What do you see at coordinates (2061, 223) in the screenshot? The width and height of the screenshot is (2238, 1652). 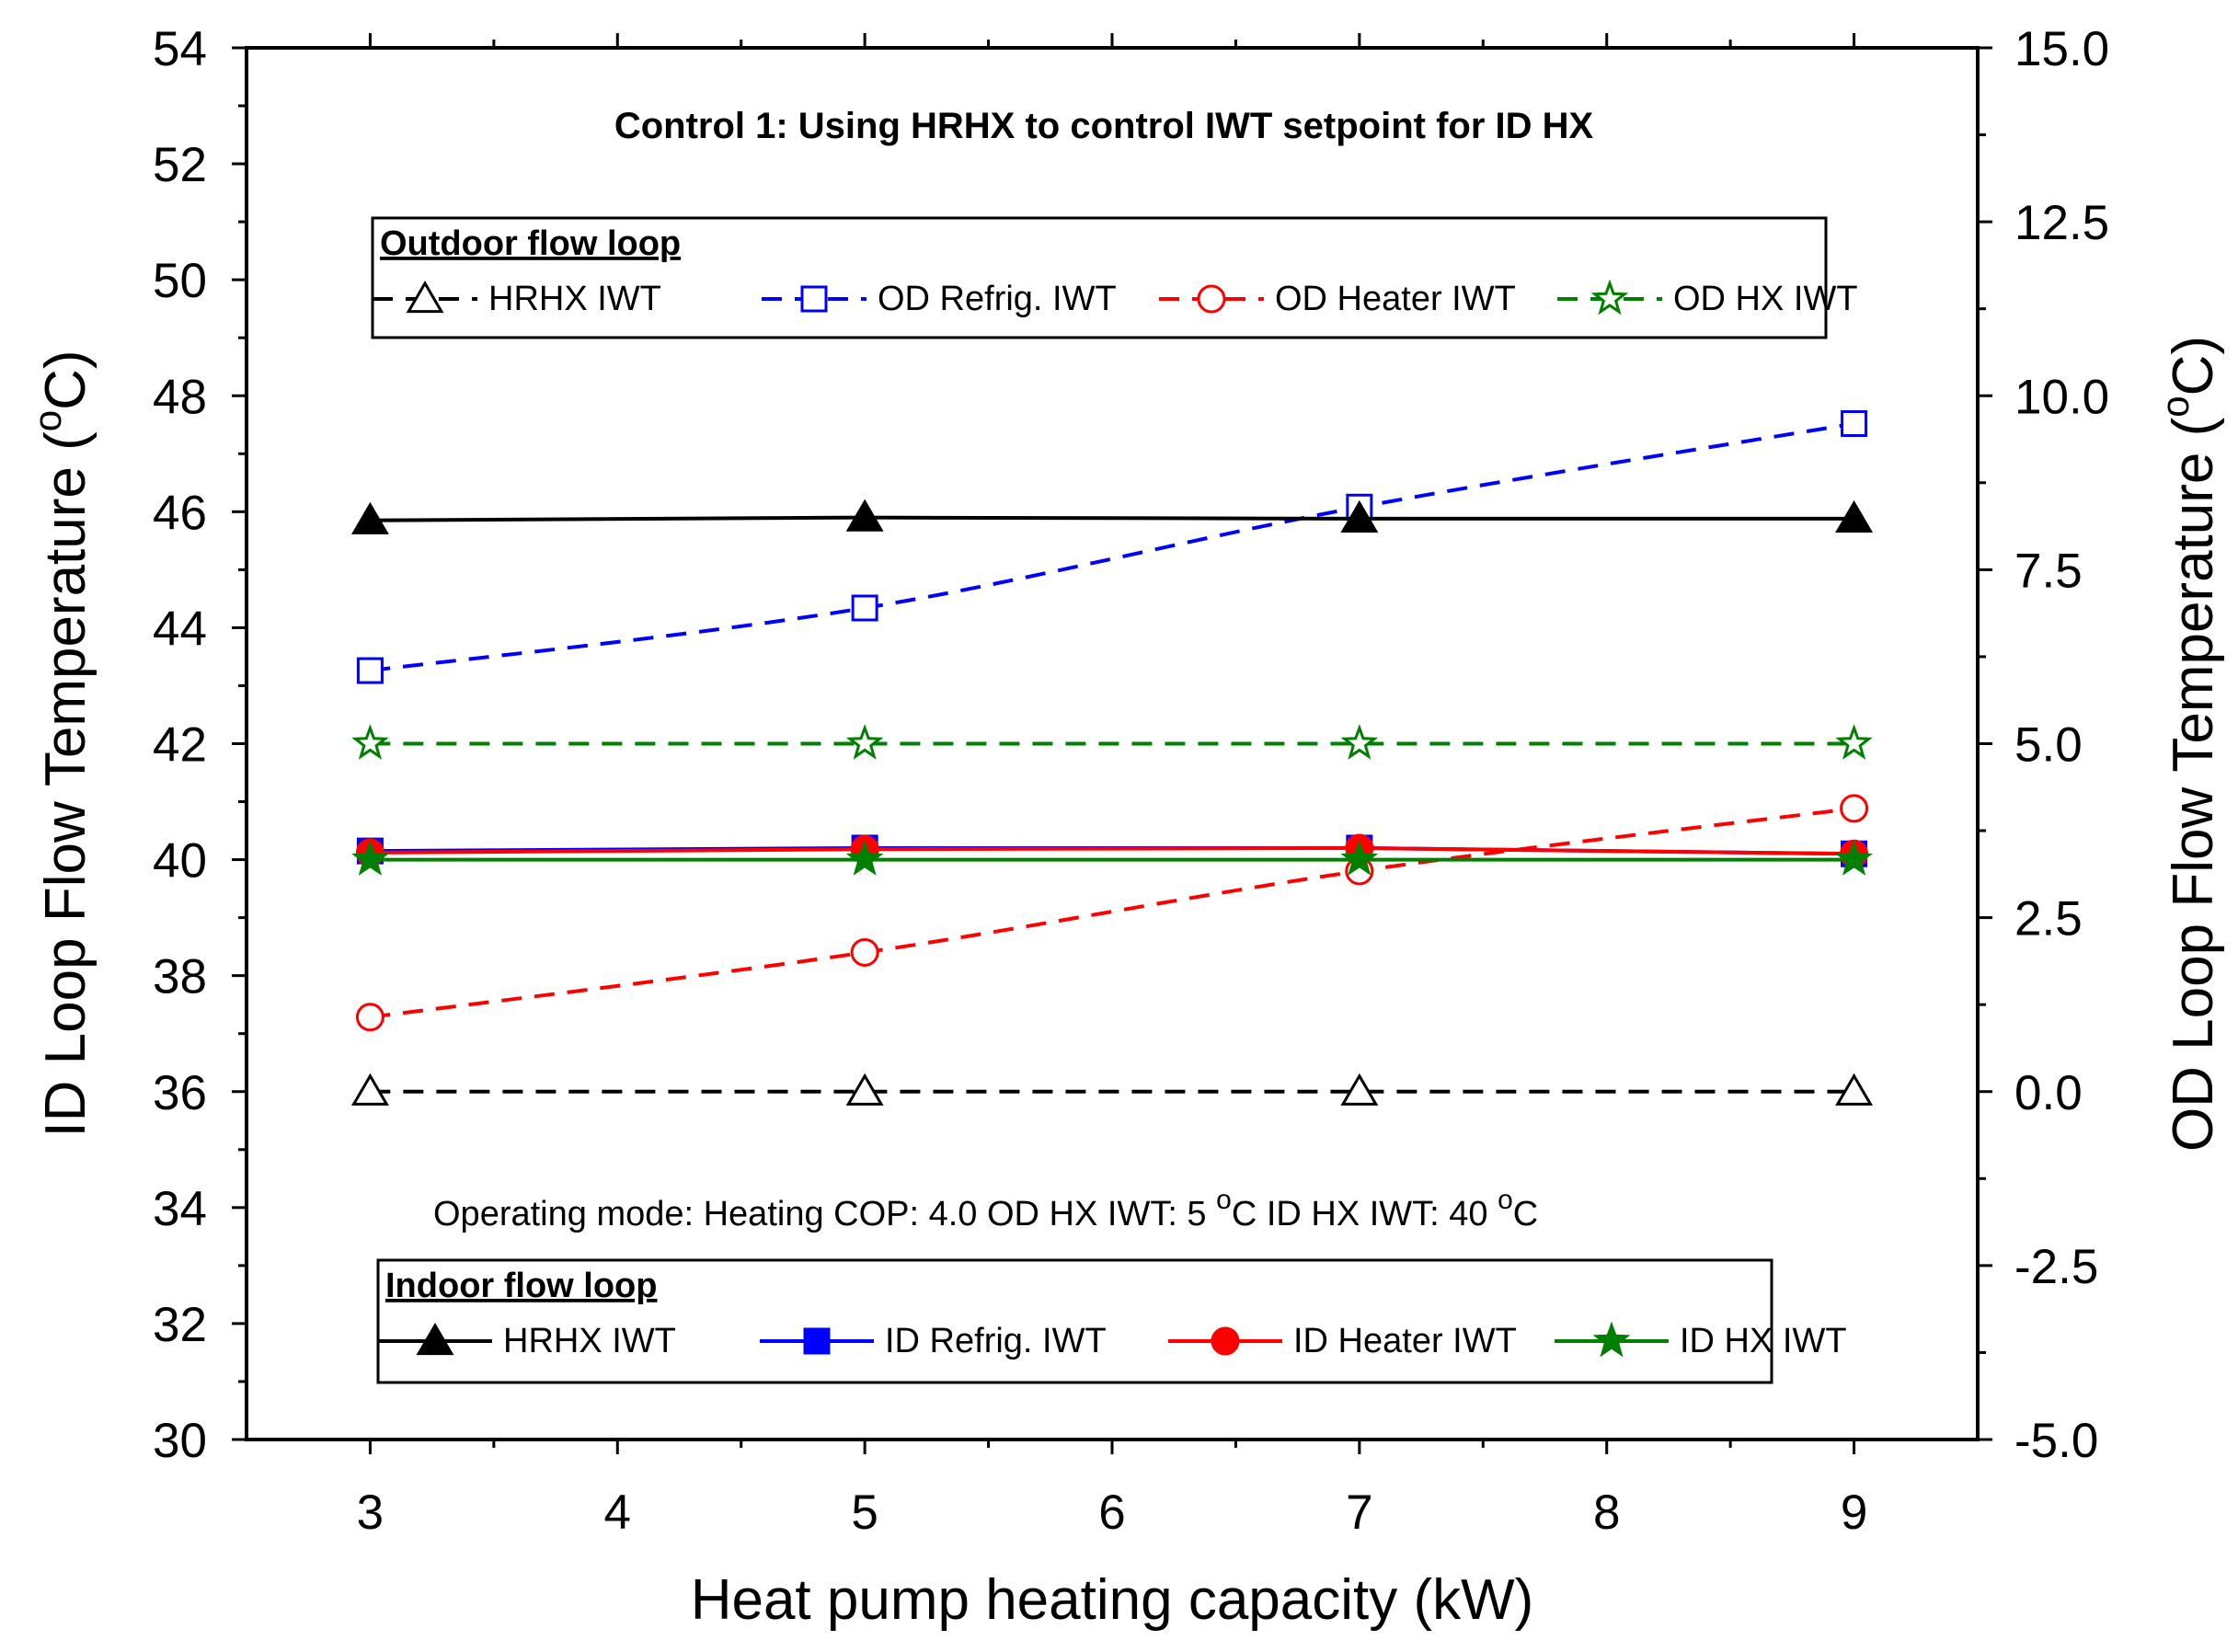 I see `y-right-tick-label: 12.5` at bounding box center [2061, 223].